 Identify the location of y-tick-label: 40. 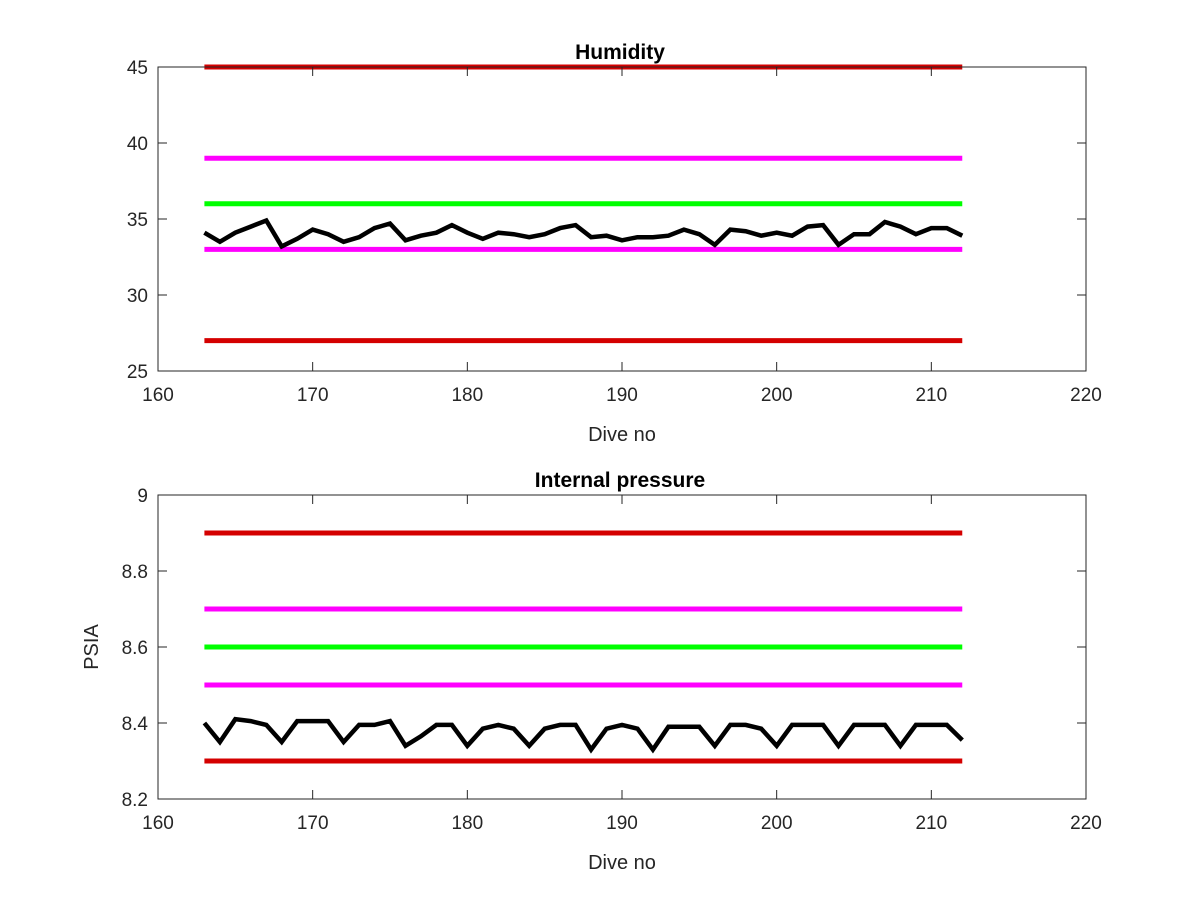
(137, 144).